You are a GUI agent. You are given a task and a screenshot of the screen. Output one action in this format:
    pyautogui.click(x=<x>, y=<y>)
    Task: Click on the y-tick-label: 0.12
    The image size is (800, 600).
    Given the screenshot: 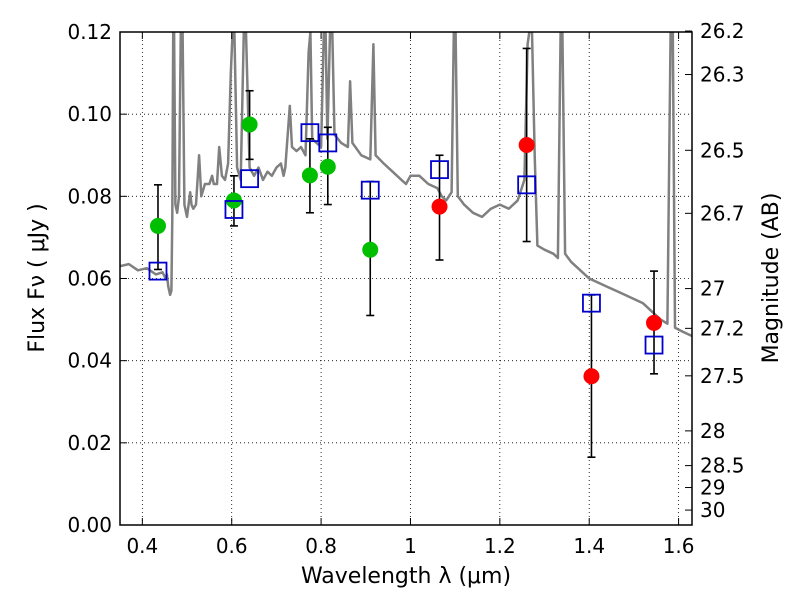 What is the action you would take?
    pyautogui.click(x=89, y=32)
    